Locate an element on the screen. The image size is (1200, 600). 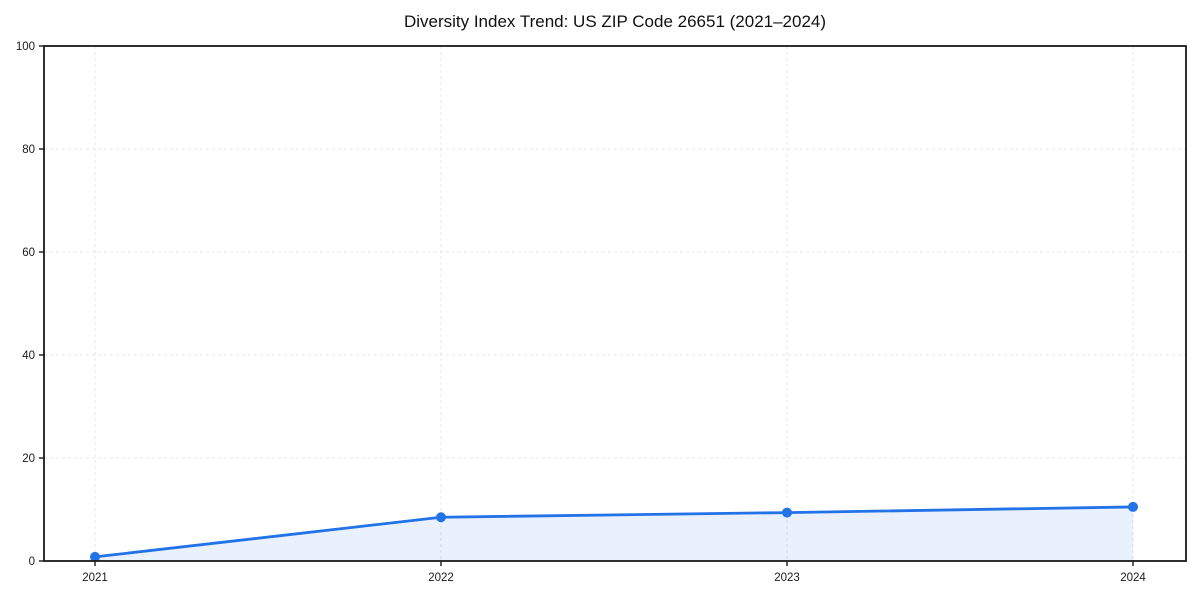
marker-layer is located at coordinates (614, 531).